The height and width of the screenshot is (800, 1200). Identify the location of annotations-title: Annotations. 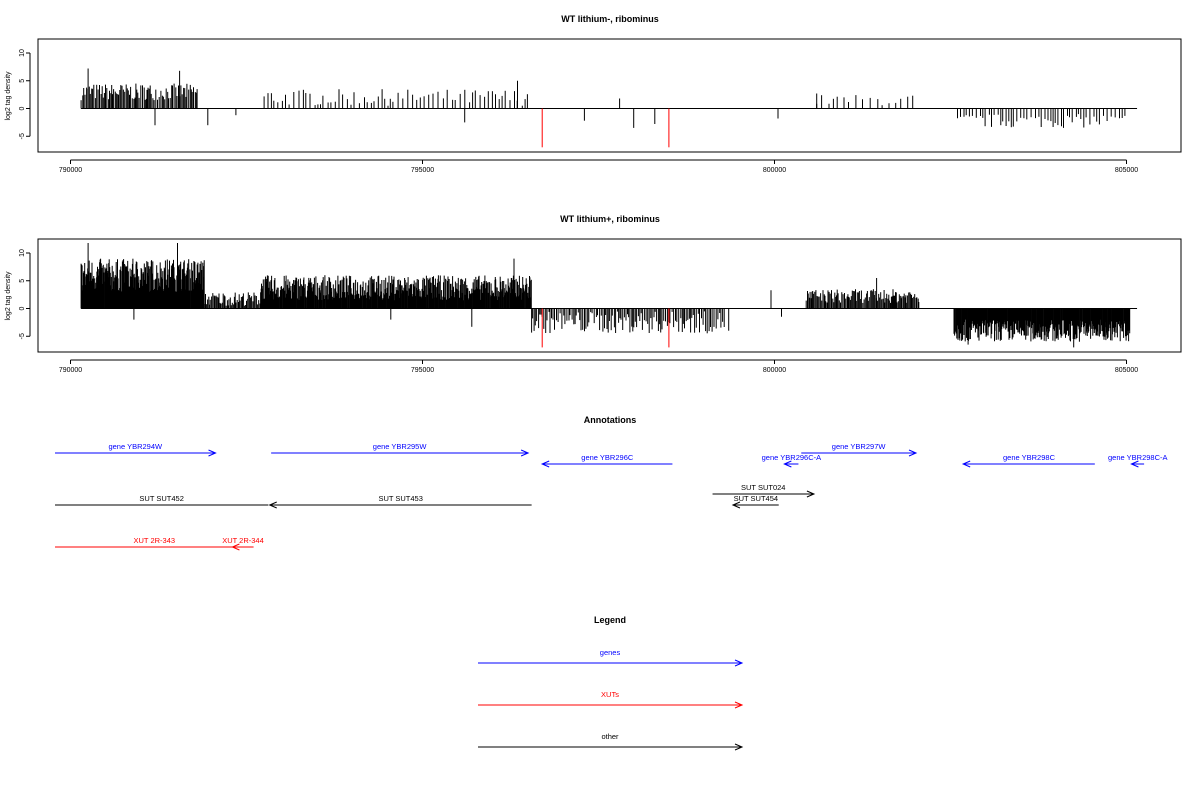
(610, 420).